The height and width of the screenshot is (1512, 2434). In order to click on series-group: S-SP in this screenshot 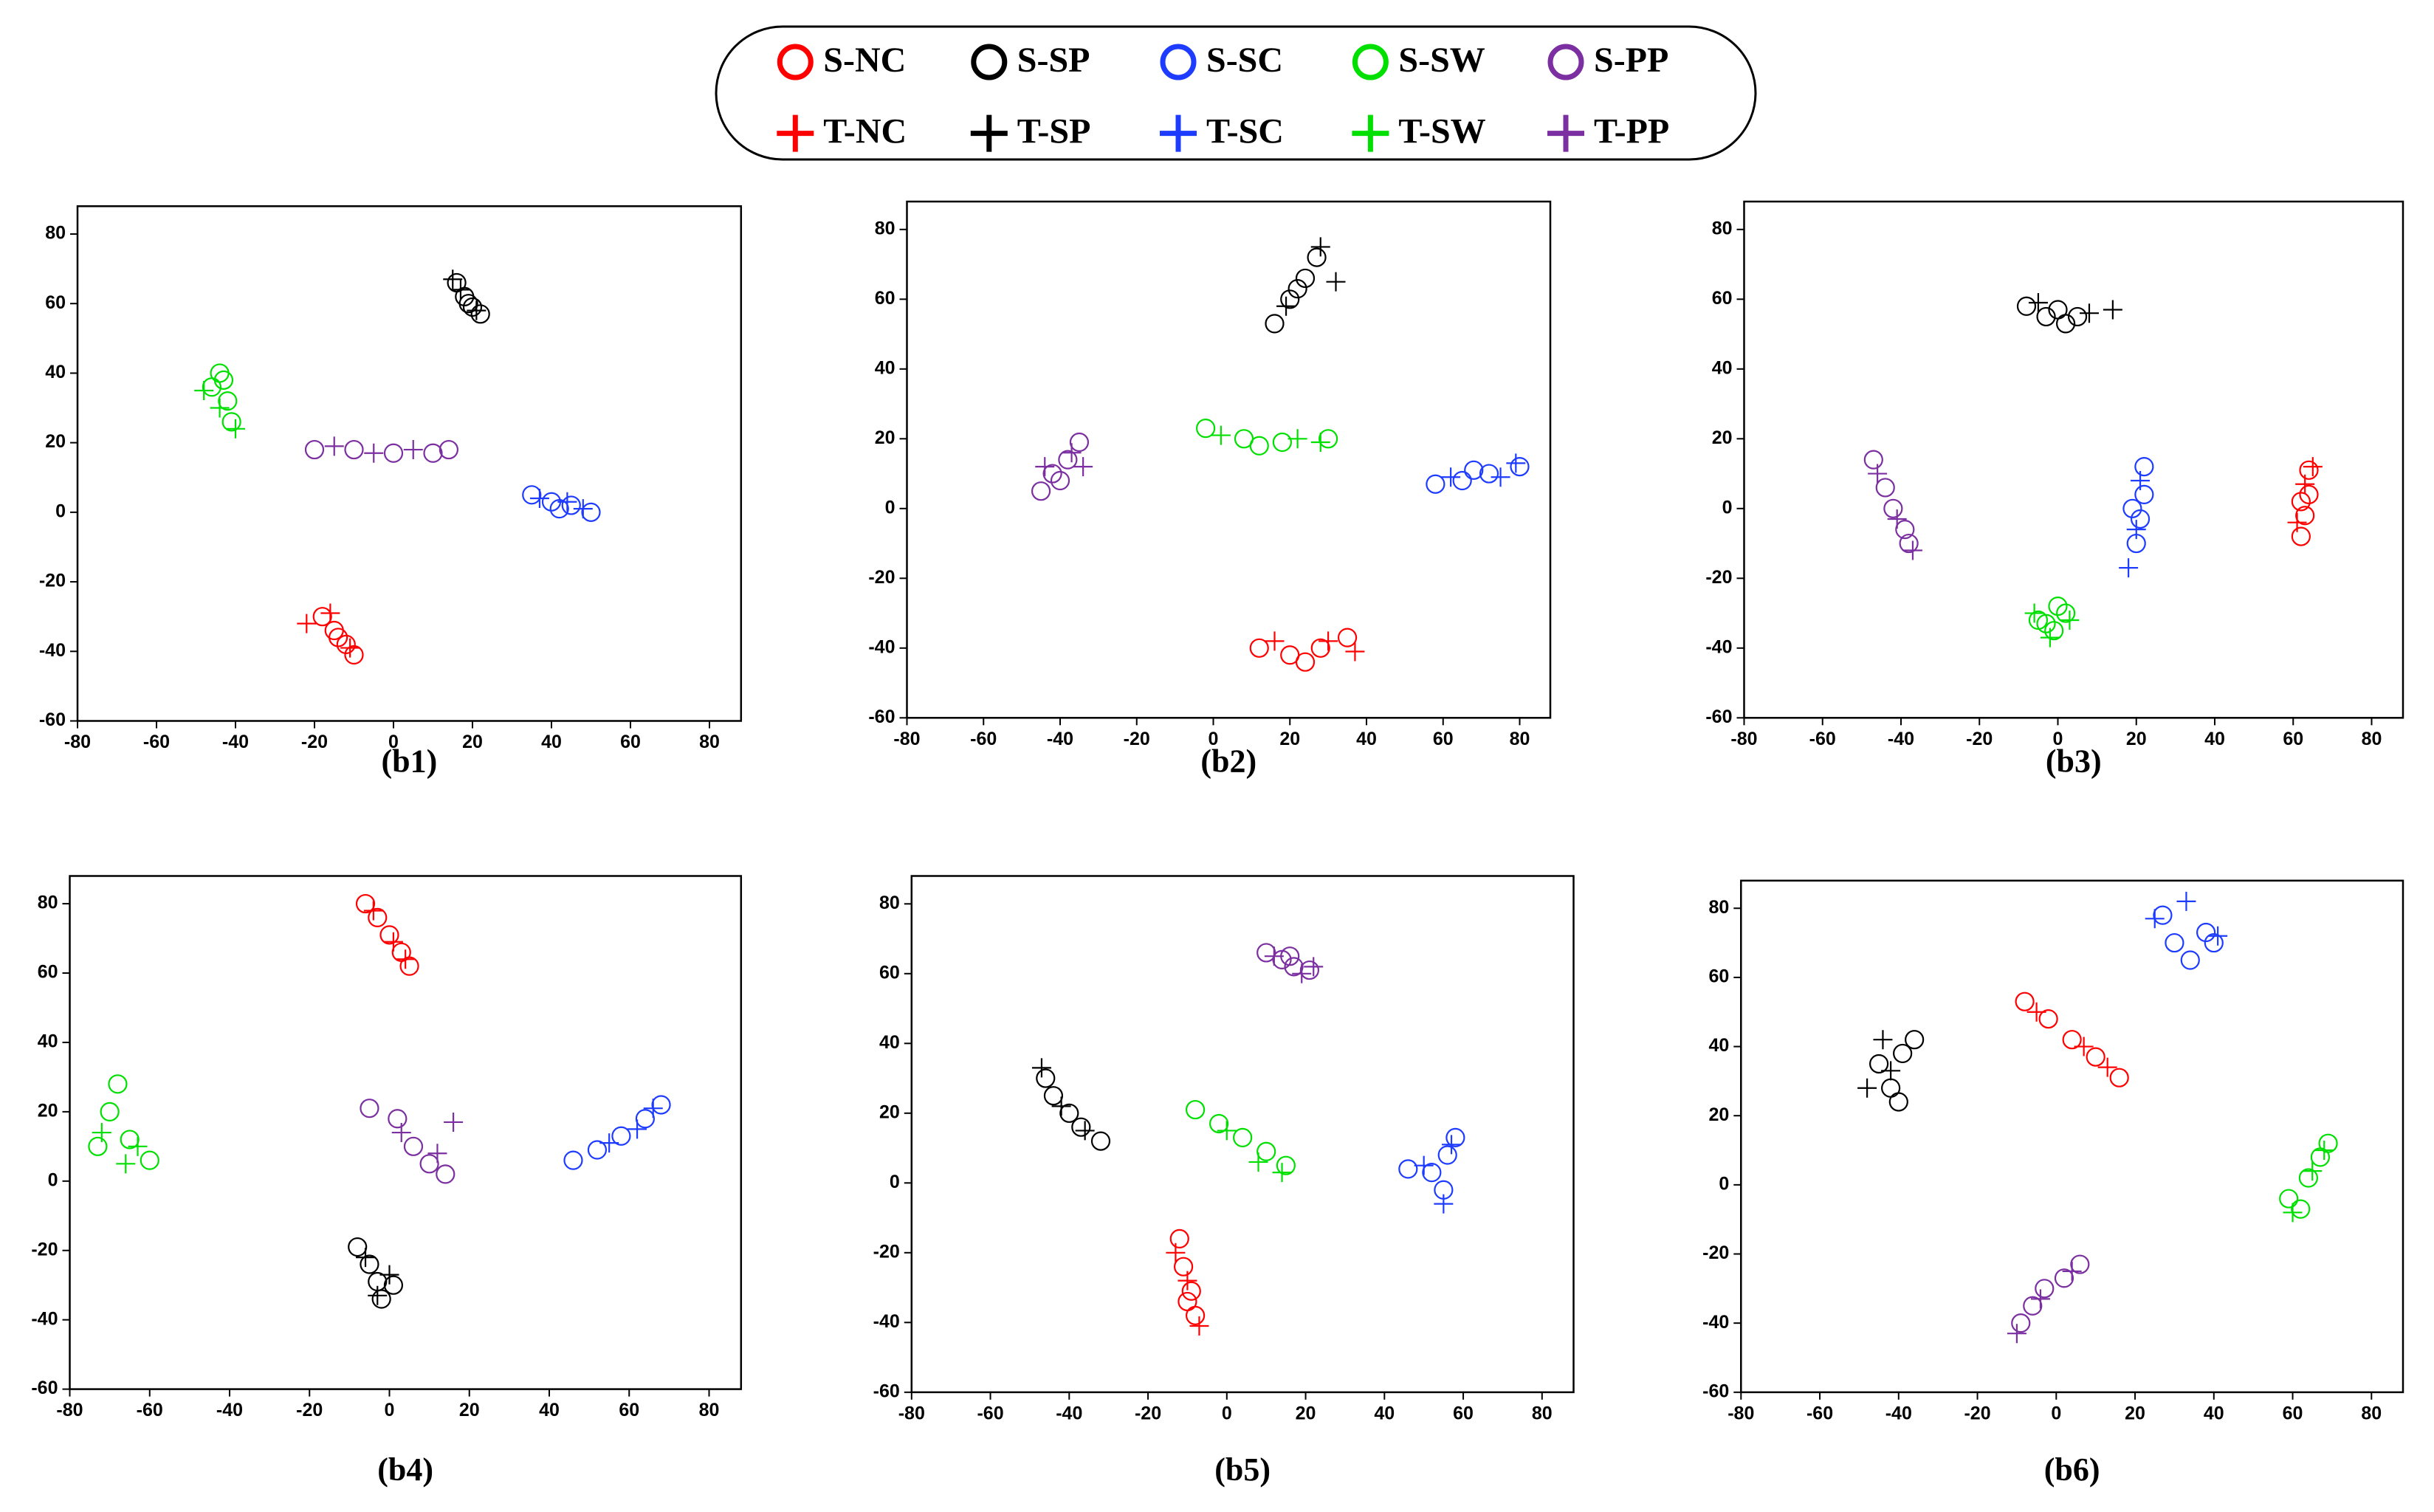, I will do `click(1073, 1109)`.